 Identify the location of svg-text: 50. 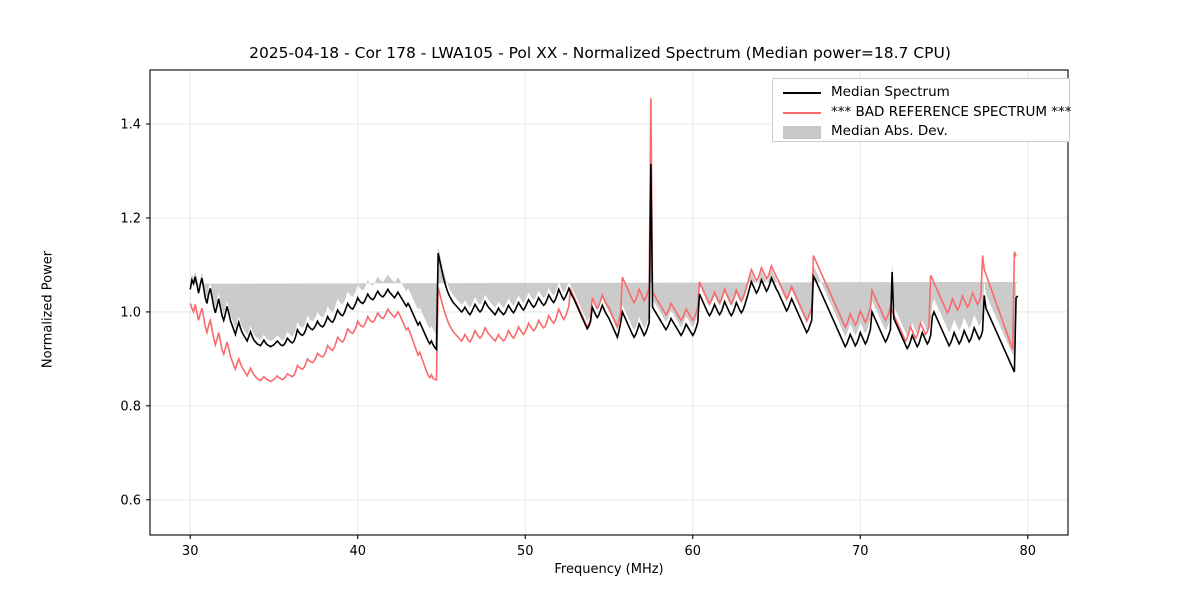
(525, 551).